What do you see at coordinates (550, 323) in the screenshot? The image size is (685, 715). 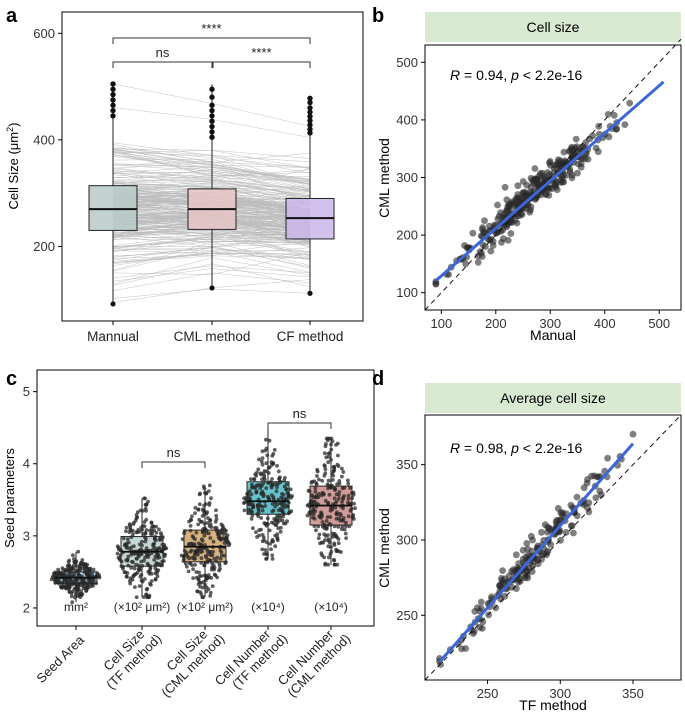 I see `x-tick-label: 300` at bounding box center [550, 323].